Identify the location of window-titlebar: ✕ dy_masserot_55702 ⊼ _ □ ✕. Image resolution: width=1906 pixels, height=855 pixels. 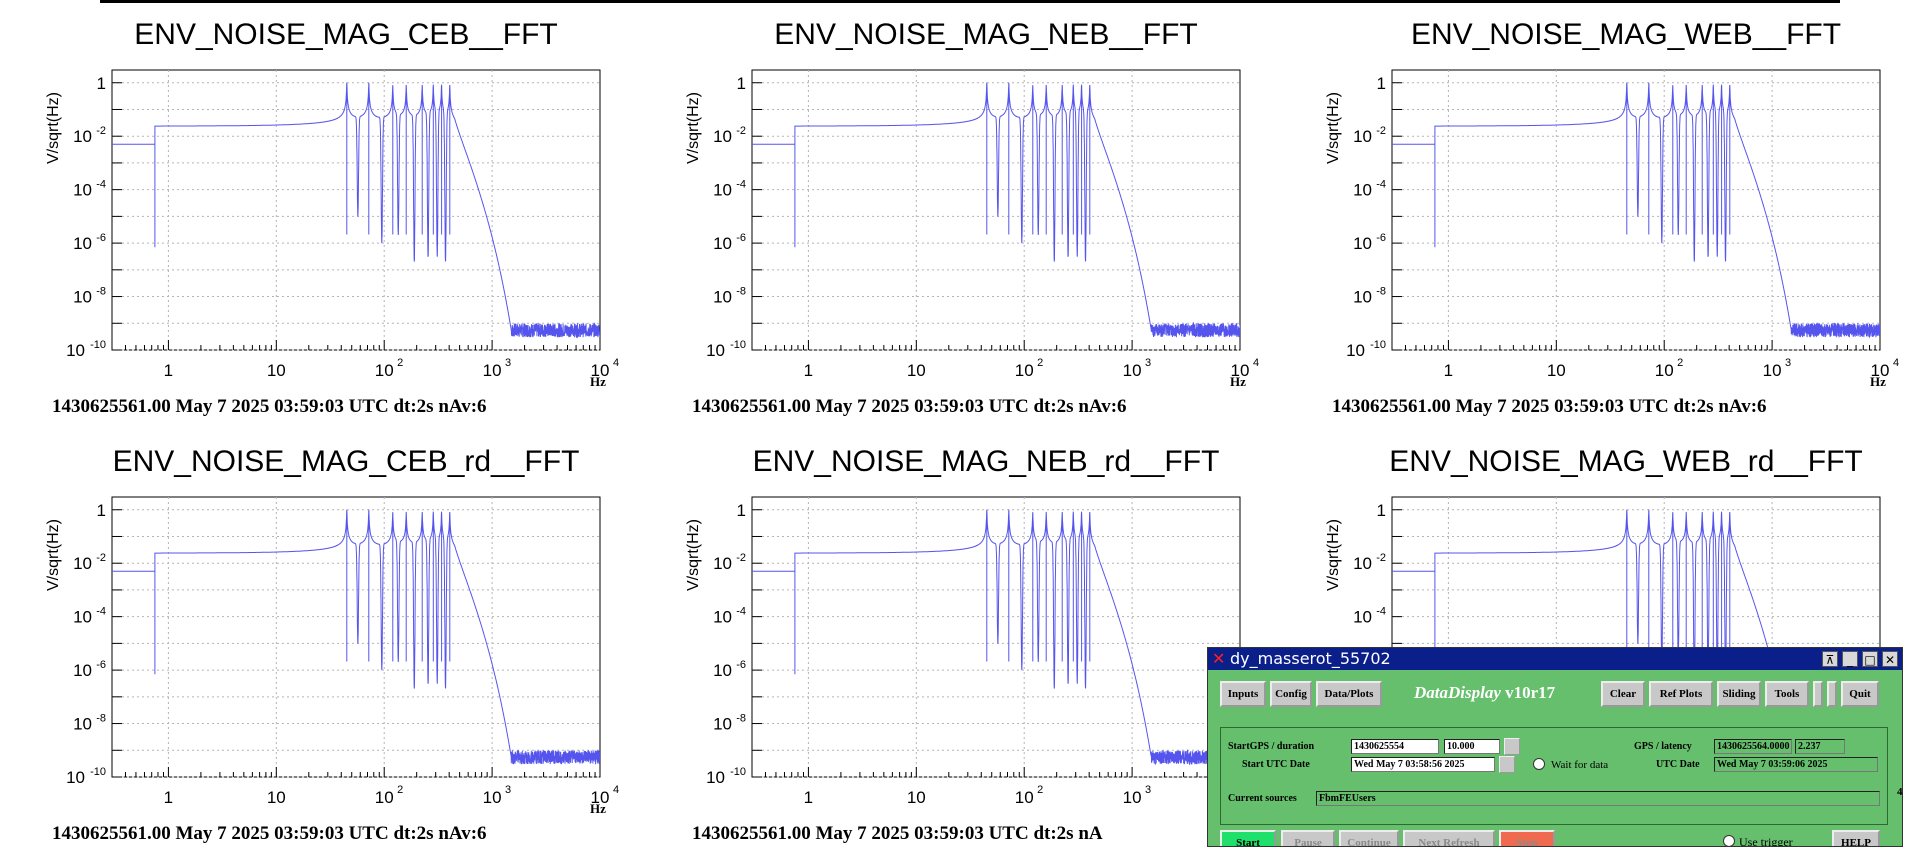
(1555, 659).